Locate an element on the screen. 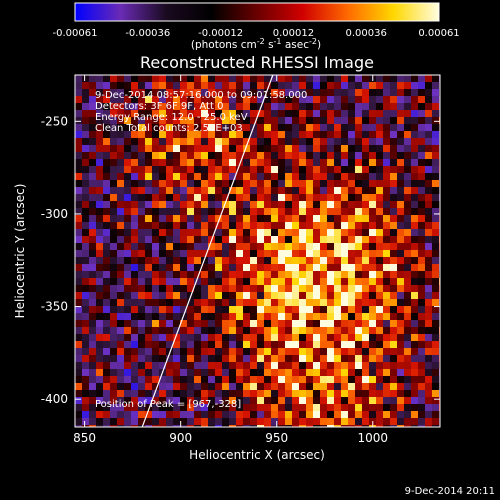 This screenshot has width=500, height=500. colorbar-tick-label: 0.00061 is located at coordinates (438, 33).